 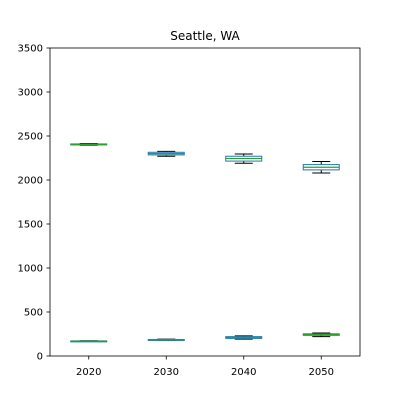 What do you see at coordinates (30, 181) in the screenshot?
I see `y-tick-label: 2000` at bounding box center [30, 181].